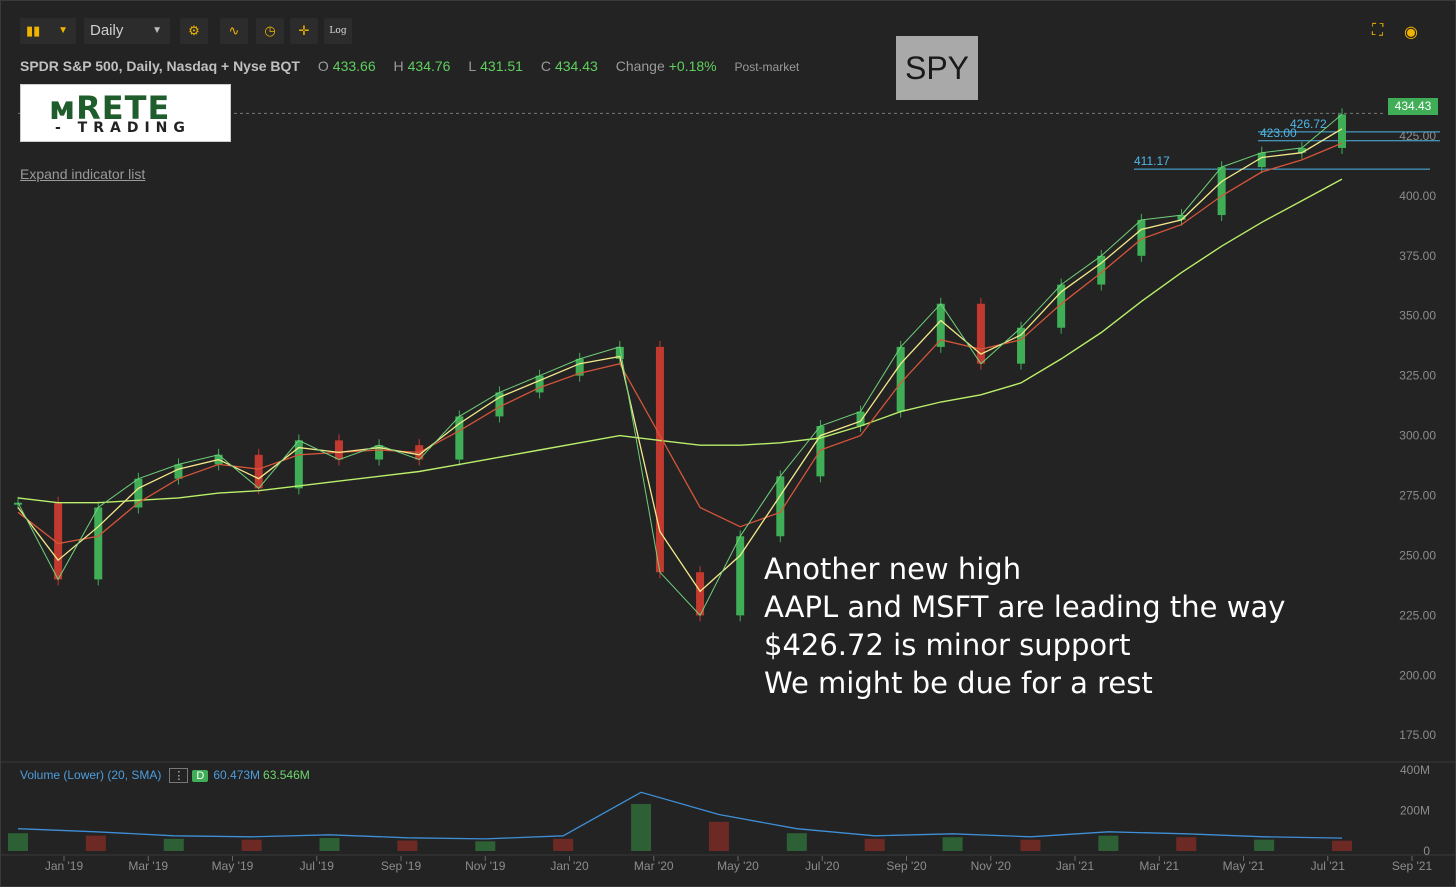 Image resolution: width=1456 pixels, height=887 pixels. Describe the element at coordinates (194, 31) in the screenshot. I see `settings-gear-icon: ⚙` at that location.